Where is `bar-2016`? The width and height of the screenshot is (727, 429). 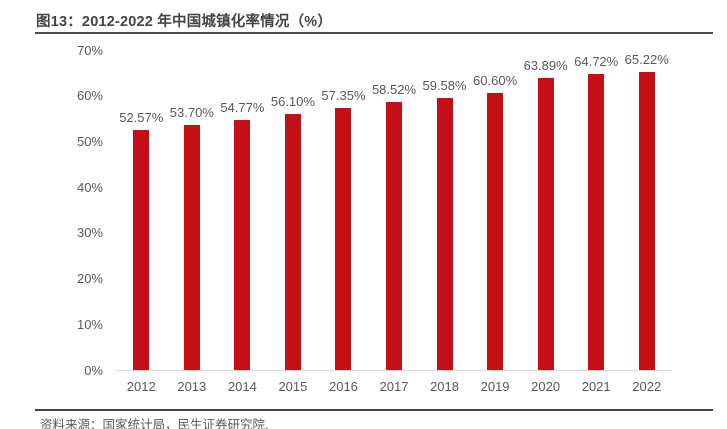
bar-2016 is located at coordinates (343, 238).